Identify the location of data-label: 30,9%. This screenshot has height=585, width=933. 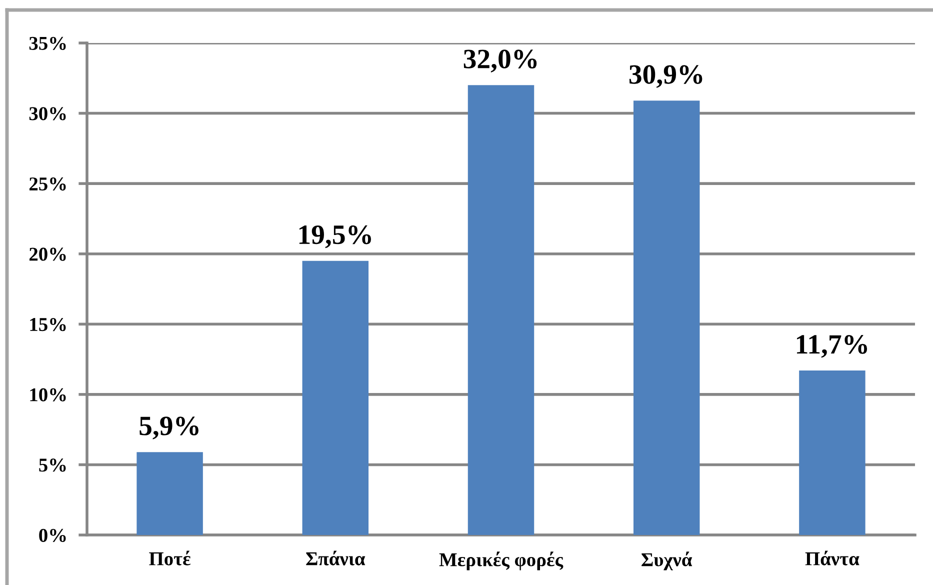
(665, 76).